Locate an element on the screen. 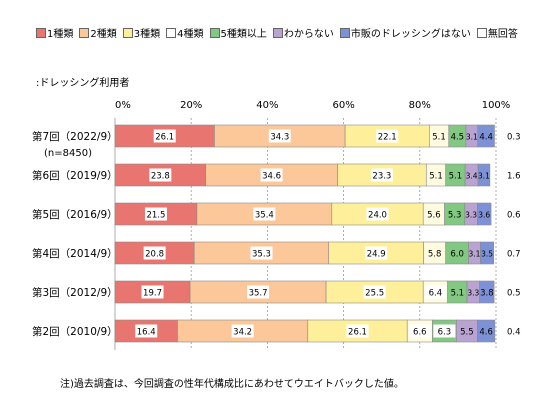 Image resolution: width=549 pixels, height=411 pixels. legend-label: 4種類 is located at coordinates (190, 34).